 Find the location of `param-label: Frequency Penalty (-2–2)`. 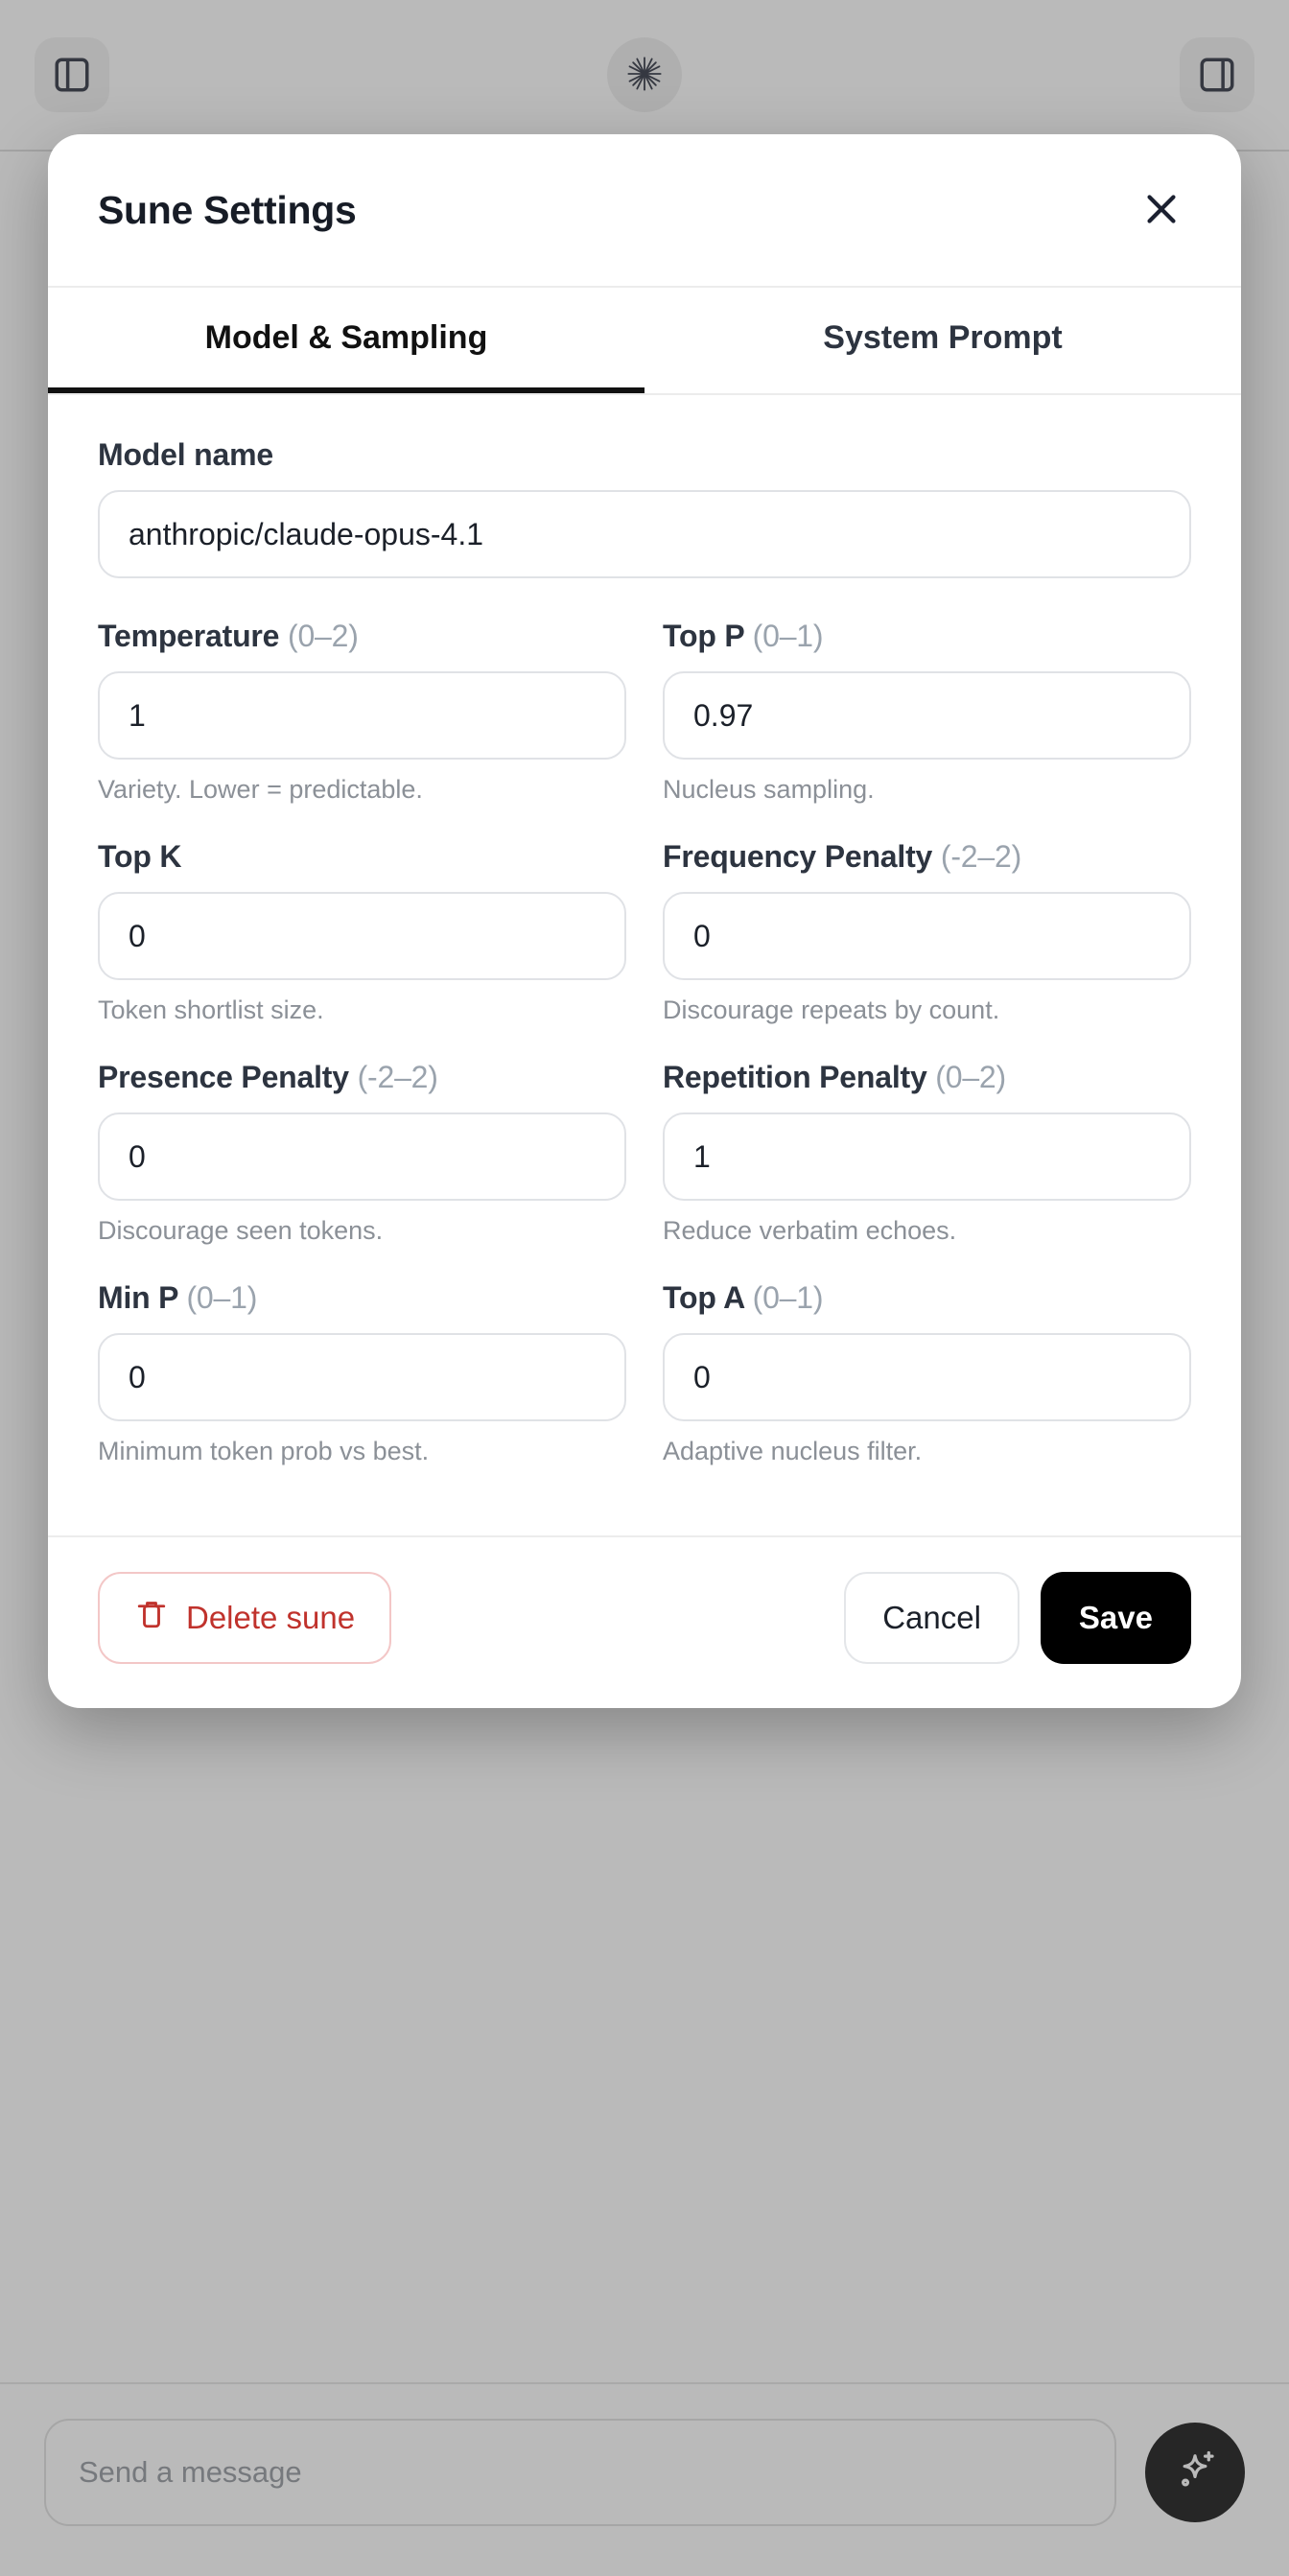

param-label: Frequency Penalty (-2–2) is located at coordinates (927, 857).